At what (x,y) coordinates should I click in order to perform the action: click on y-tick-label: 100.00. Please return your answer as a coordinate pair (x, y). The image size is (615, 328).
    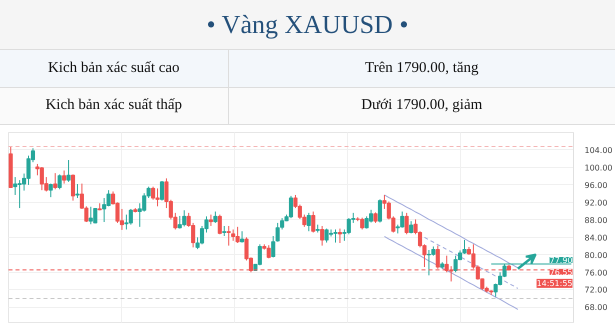
    Looking at the image, I should click on (598, 167).